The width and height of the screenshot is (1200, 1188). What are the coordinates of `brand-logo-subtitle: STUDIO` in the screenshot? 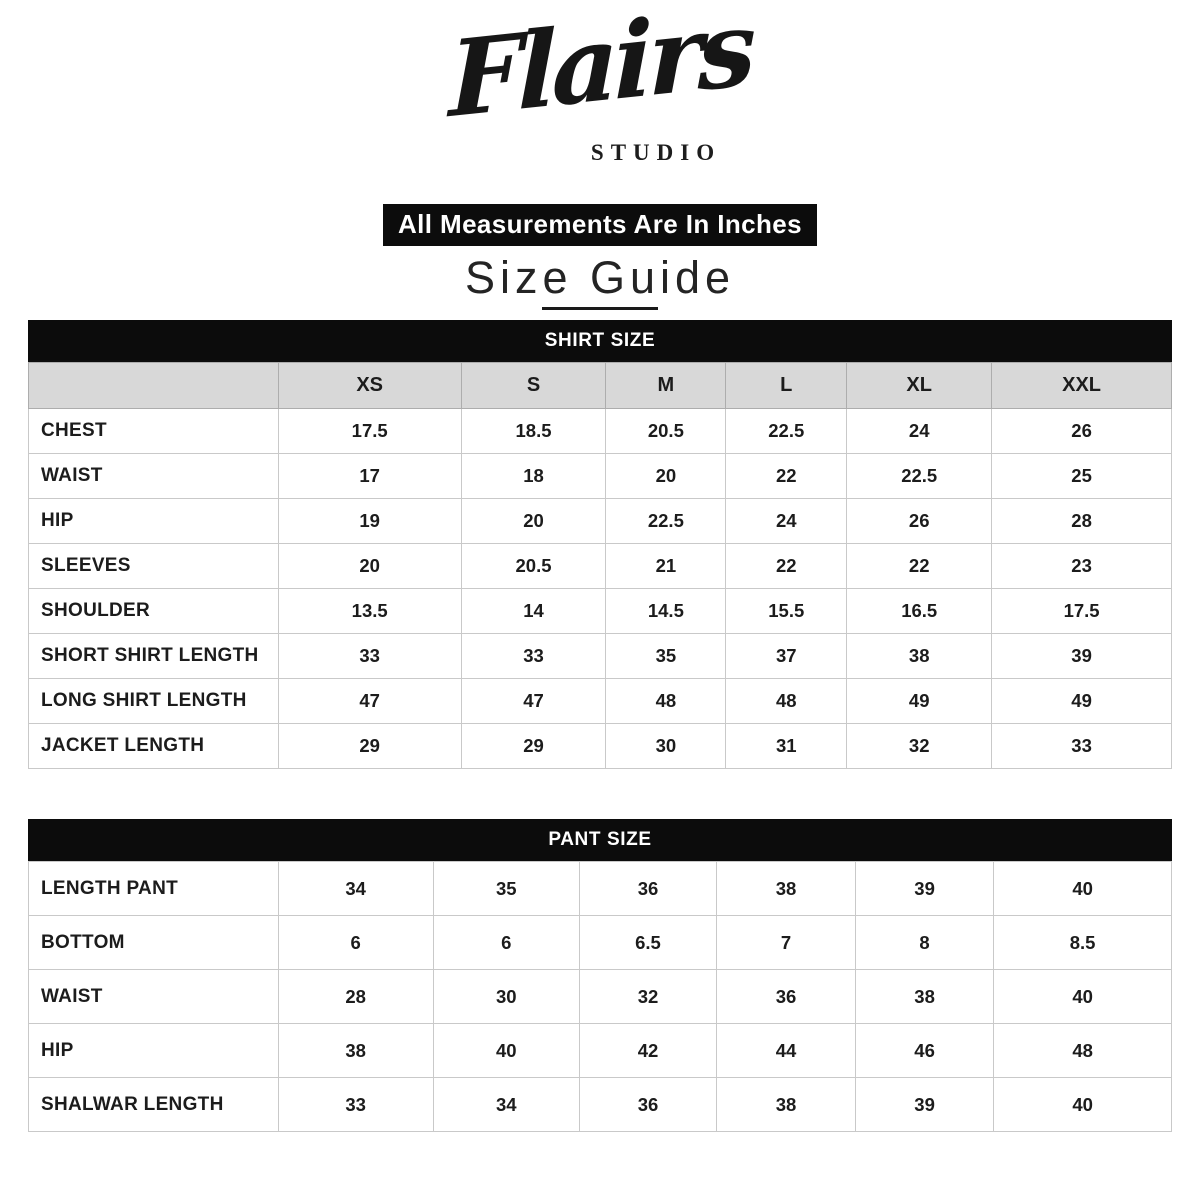 It's located at (656, 152).